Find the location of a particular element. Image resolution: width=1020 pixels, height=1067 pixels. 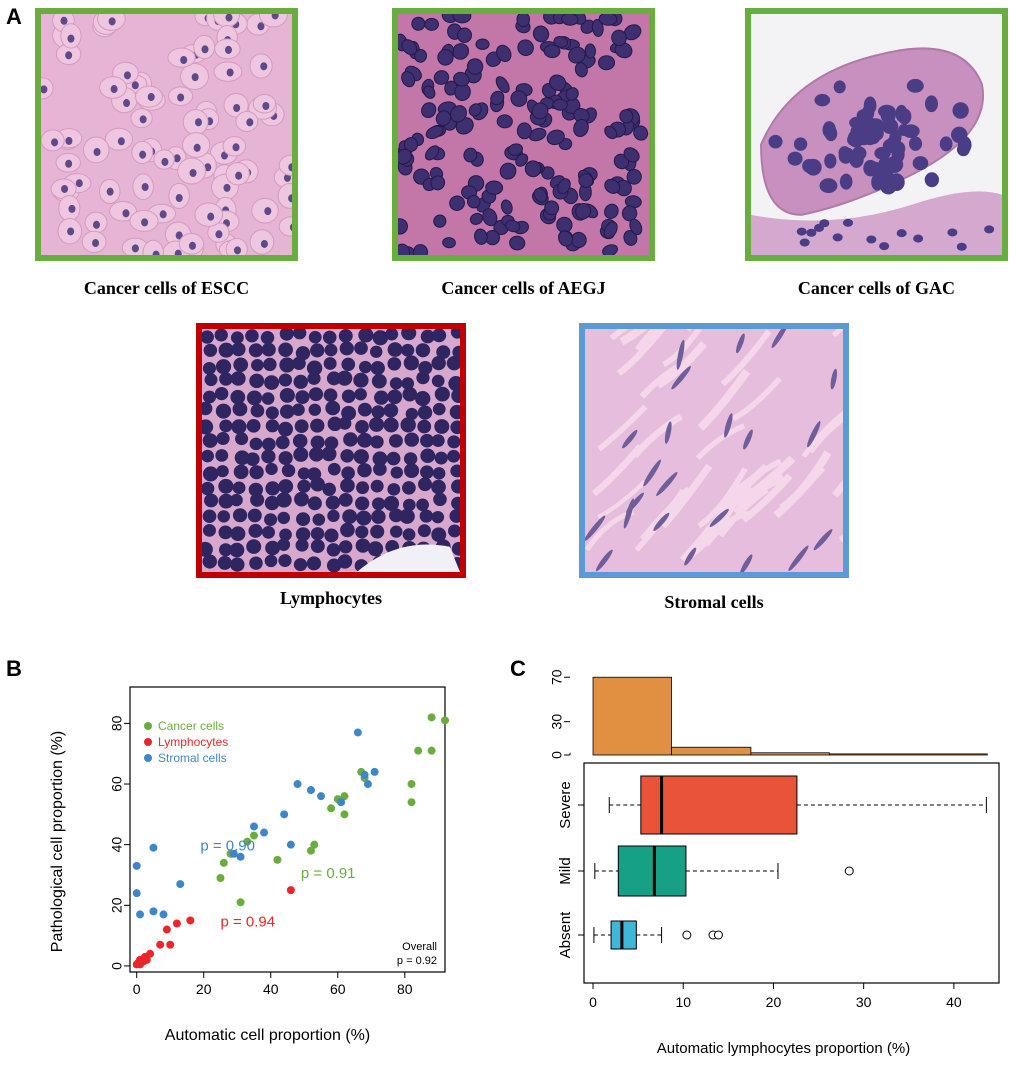

caption-stromal: Stromal cells is located at coordinates (714, 602).